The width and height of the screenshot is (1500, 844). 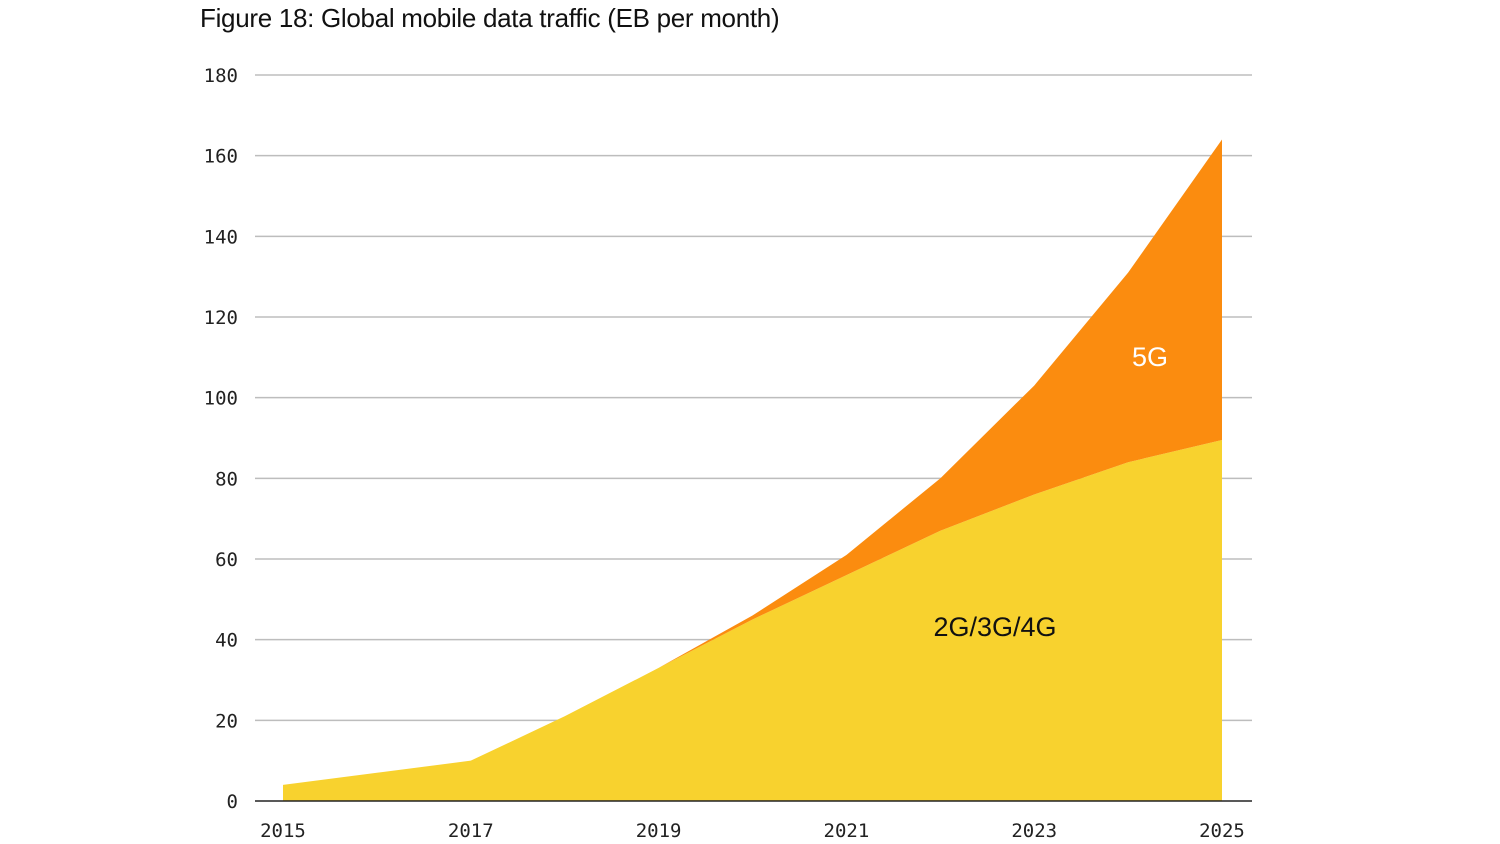 I want to click on x-tick-label: 2025, so click(x=1222, y=831).